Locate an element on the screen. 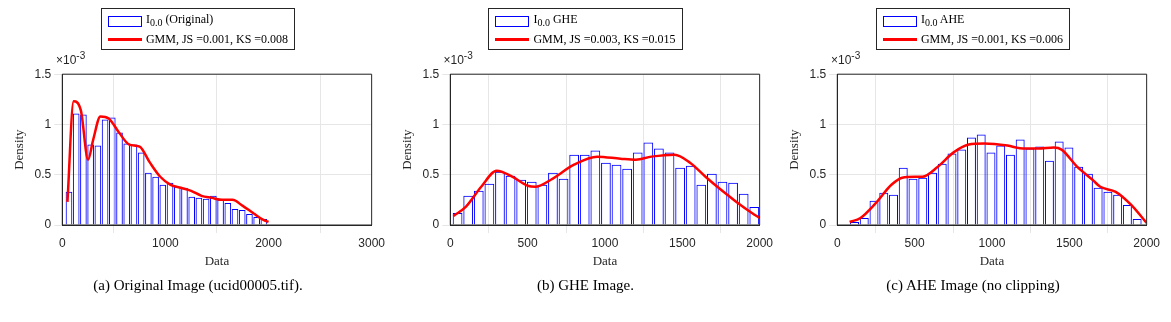 This screenshot has height=322, width=1171. x-tick-label: 3000 is located at coordinates (372, 242).